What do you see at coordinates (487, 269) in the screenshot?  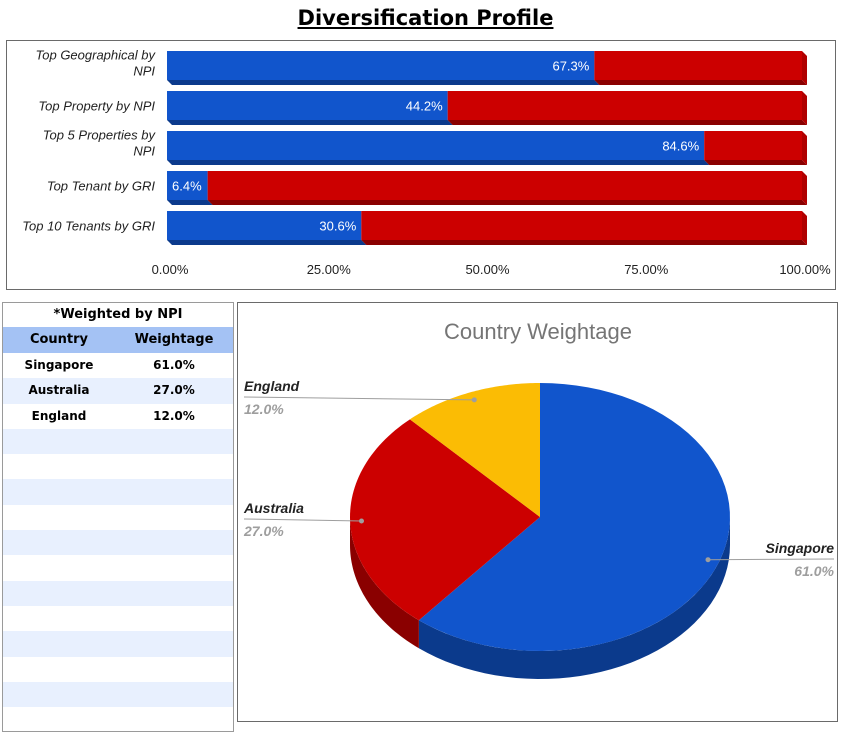 I see `x-tick-label: 50.00%` at bounding box center [487, 269].